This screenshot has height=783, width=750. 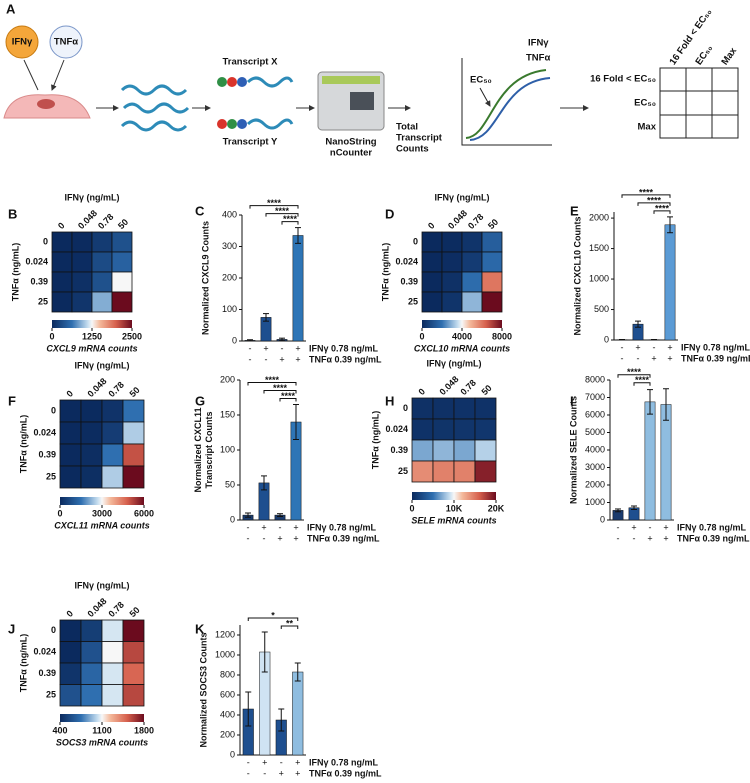 What do you see at coordinates (538, 43) in the screenshot?
I see `curve-label: IFNγ` at bounding box center [538, 43].